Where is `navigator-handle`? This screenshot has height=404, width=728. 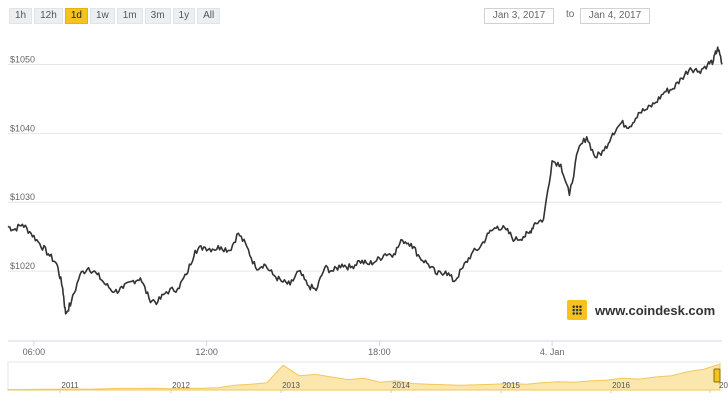 navigator-handle is located at coordinates (717, 375).